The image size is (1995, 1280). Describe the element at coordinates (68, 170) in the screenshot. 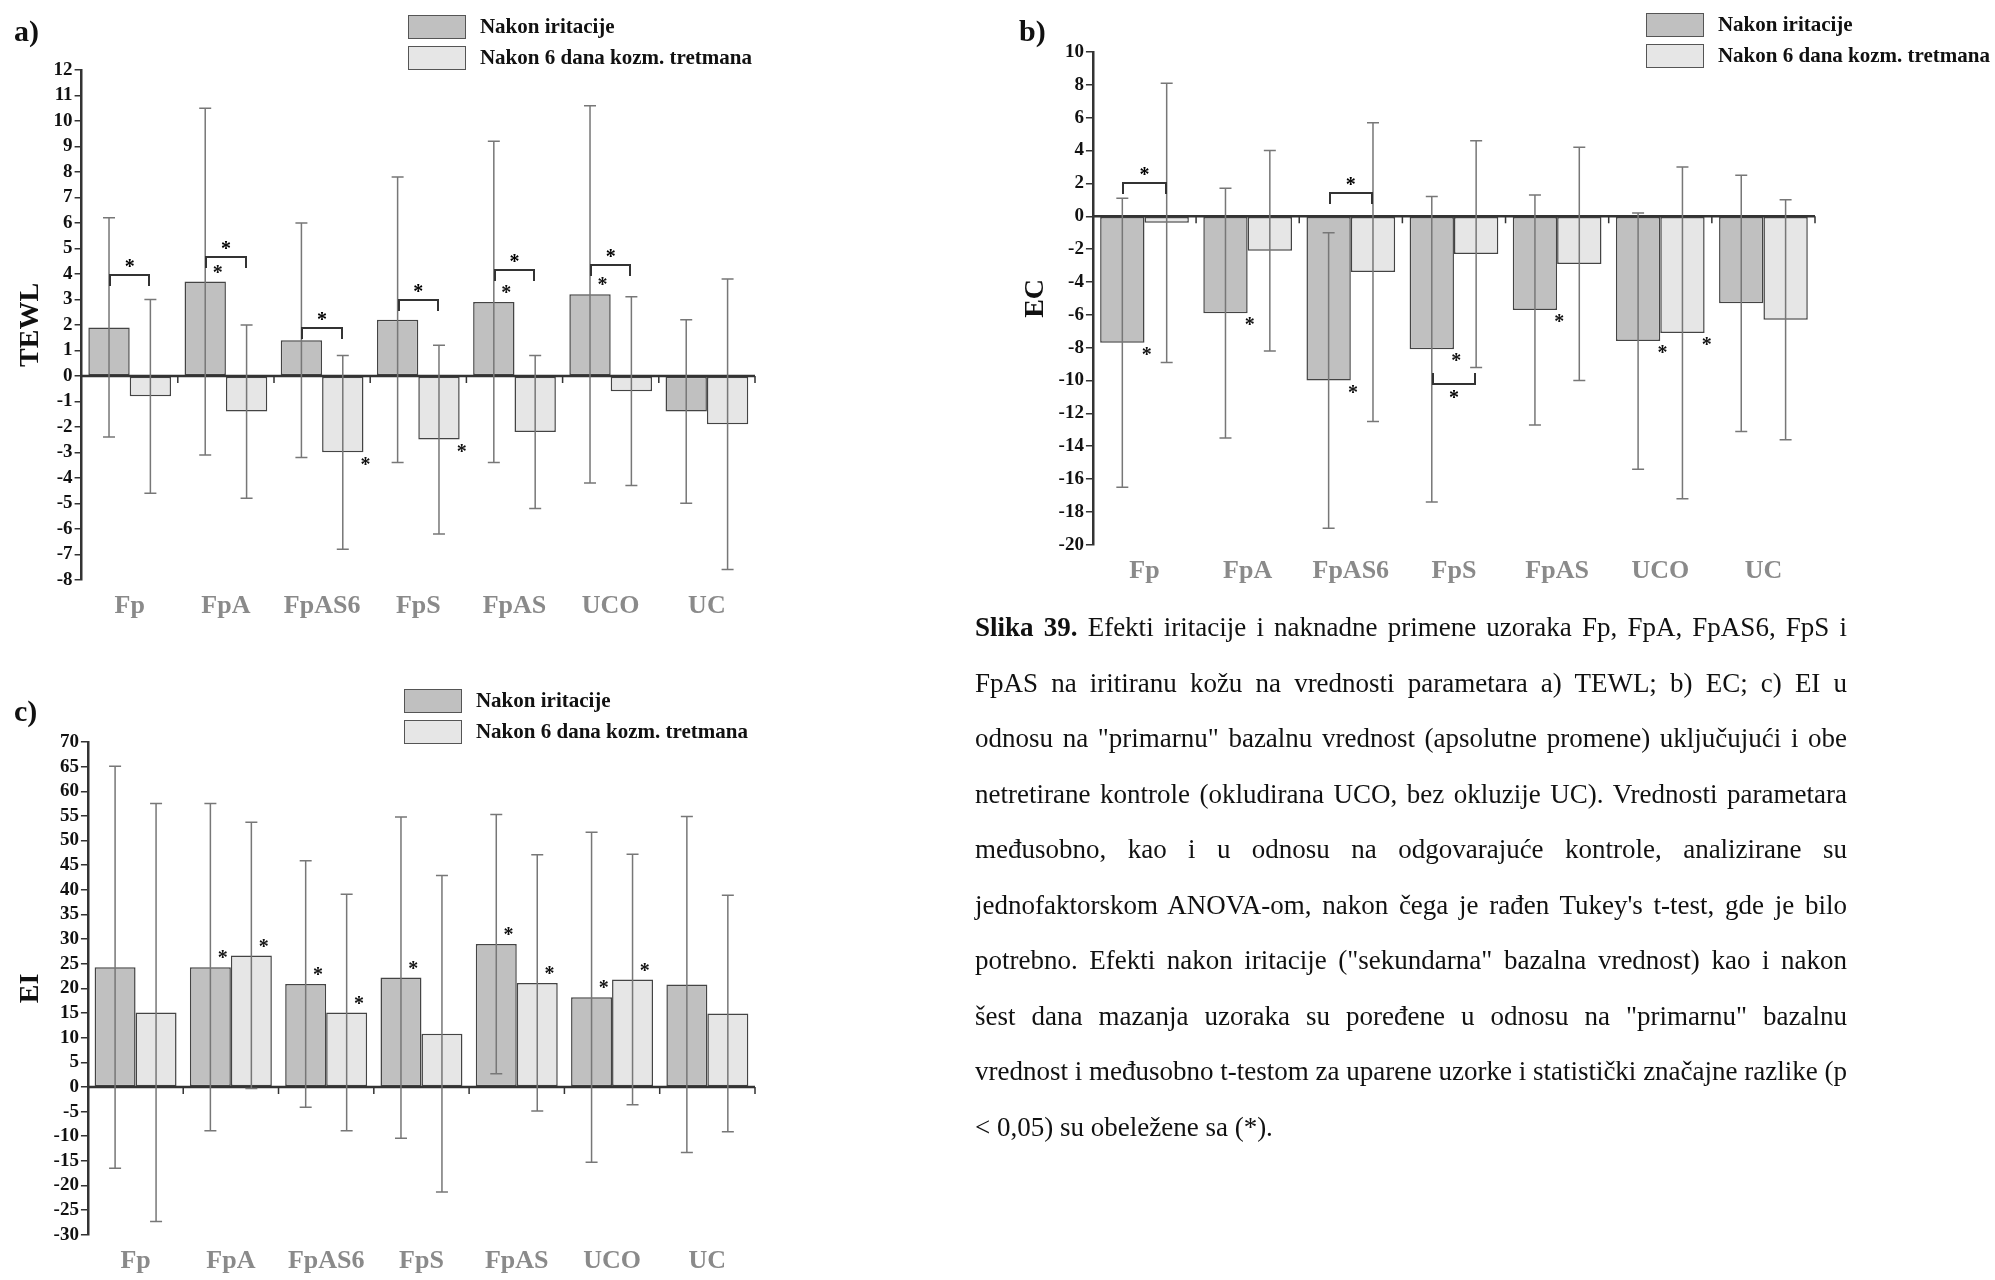

I see `y-tick-label: 8` at that location.